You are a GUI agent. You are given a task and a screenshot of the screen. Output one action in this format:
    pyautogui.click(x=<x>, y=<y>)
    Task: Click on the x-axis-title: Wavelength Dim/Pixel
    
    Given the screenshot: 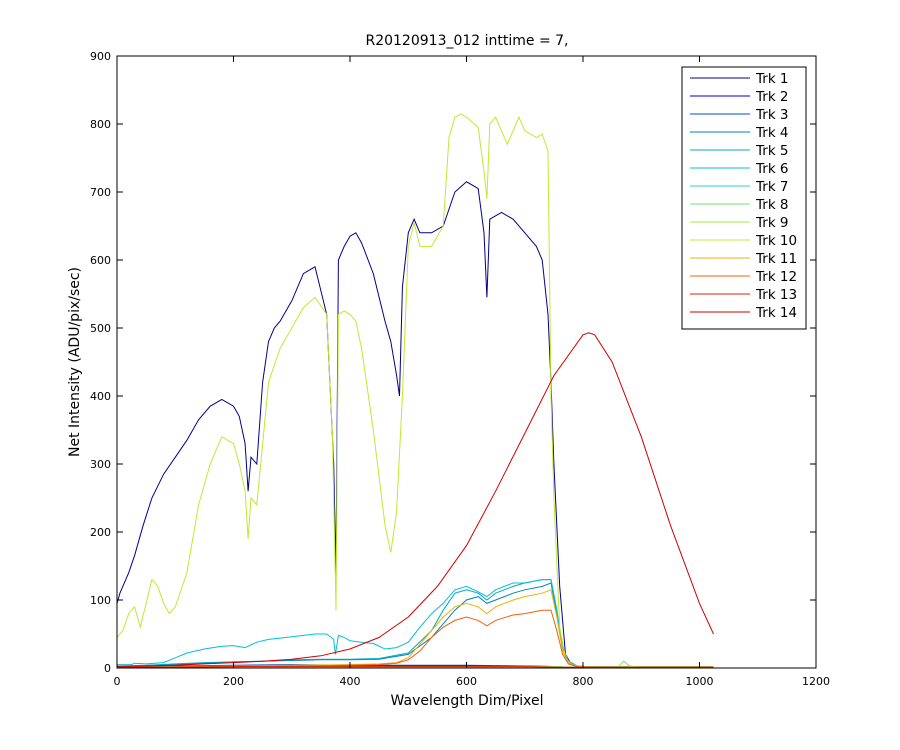 What is the action you would take?
    pyautogui.click(x=467, y=701)
    